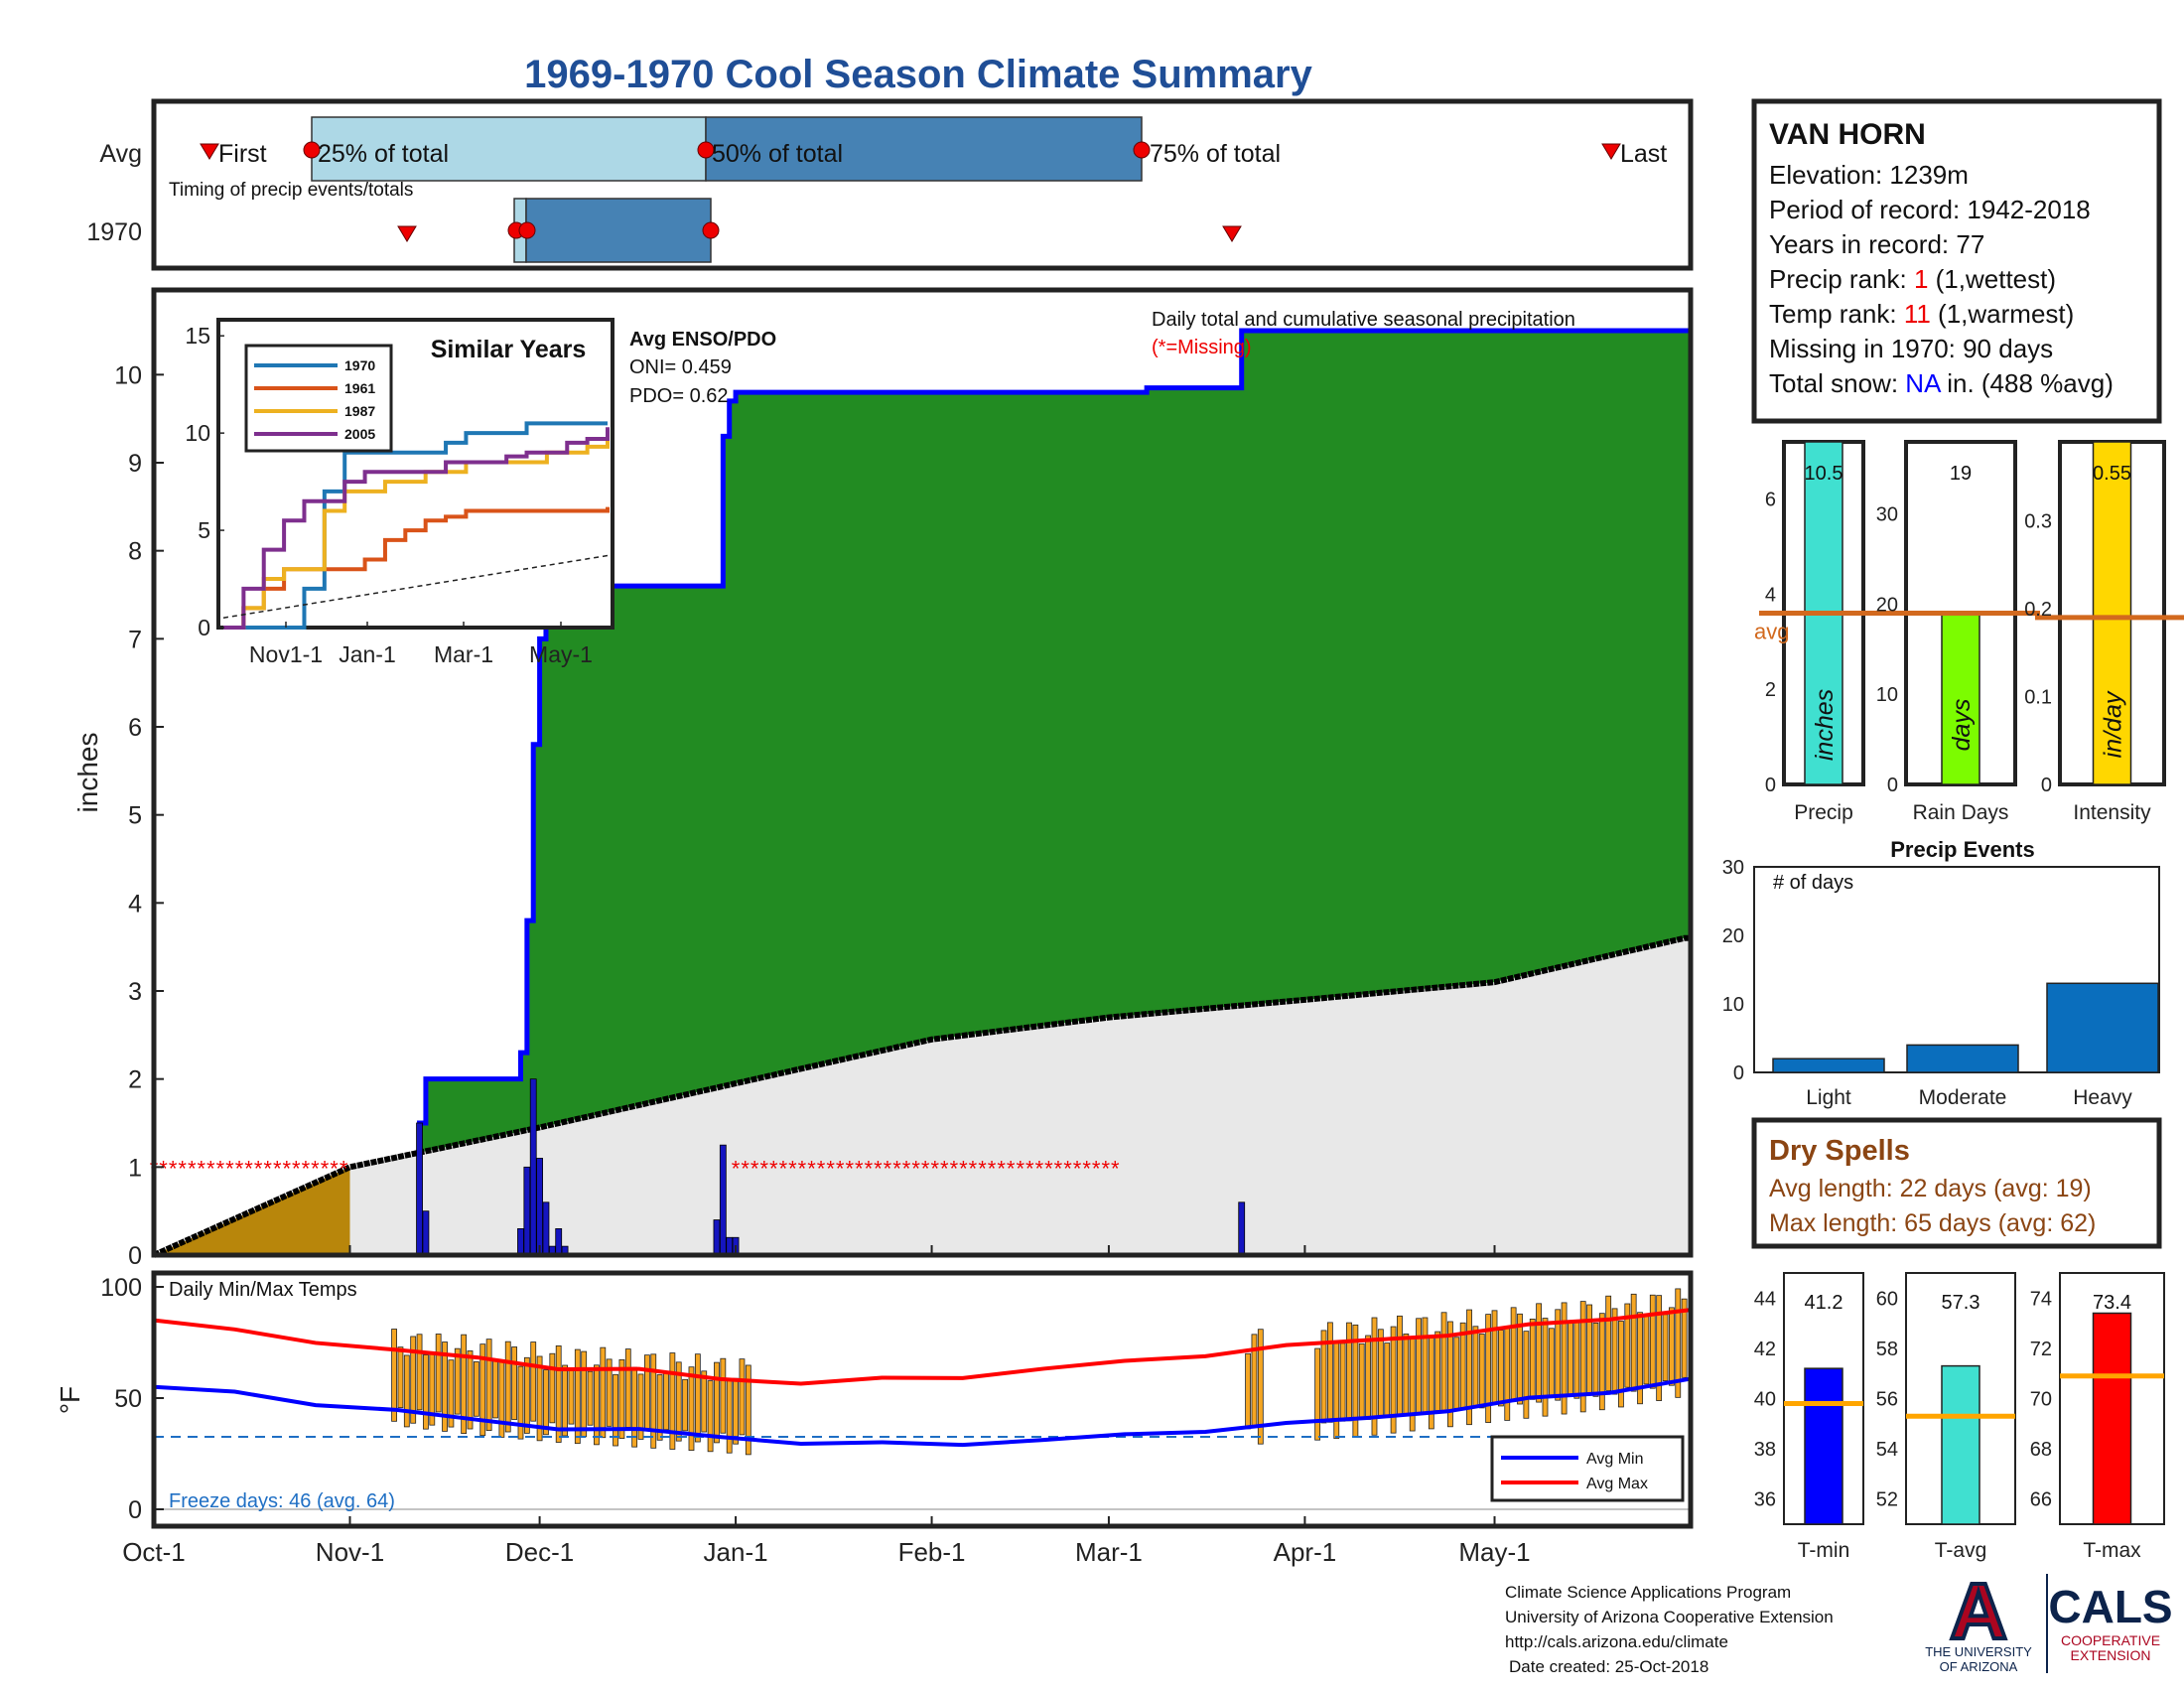  Describe the element at coordinates (2102, 1098) in the screenshot. I see `events-label: Heavy` at that location.